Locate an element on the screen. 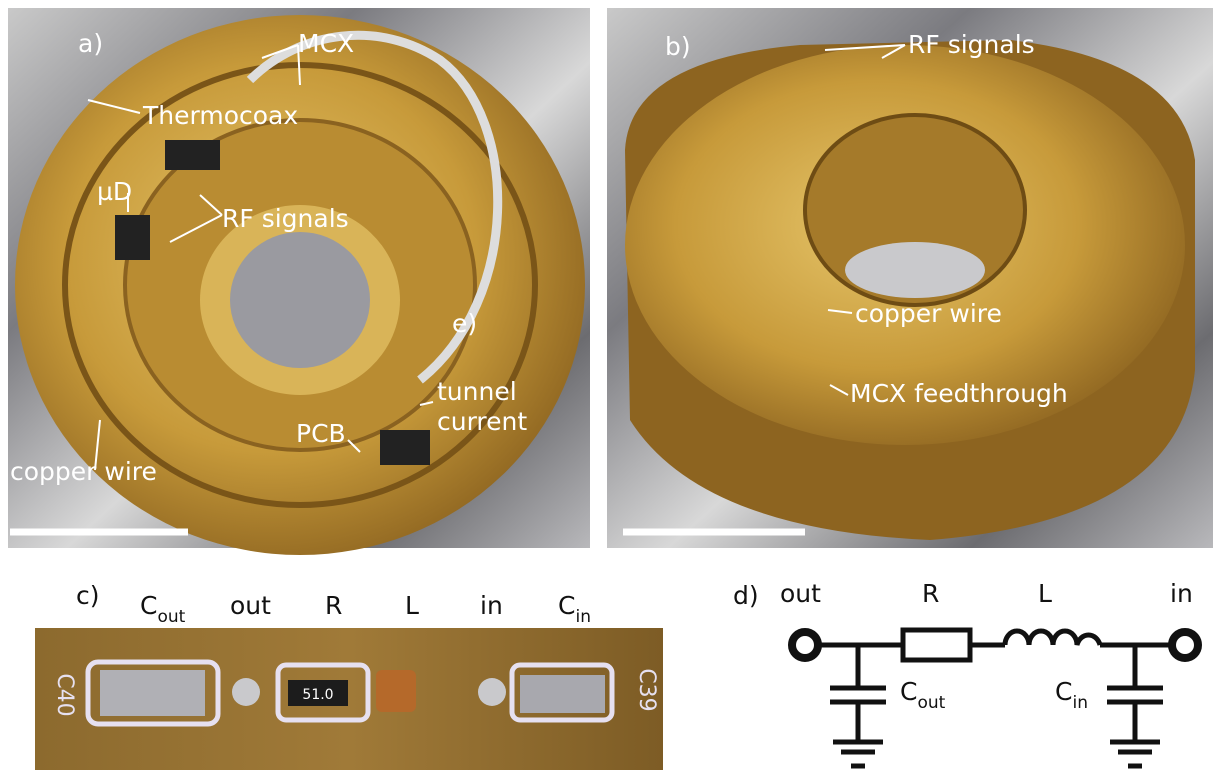 The width and height of the screenshot is (1217, 770). annotation: current is located at coordinates (482, 421).